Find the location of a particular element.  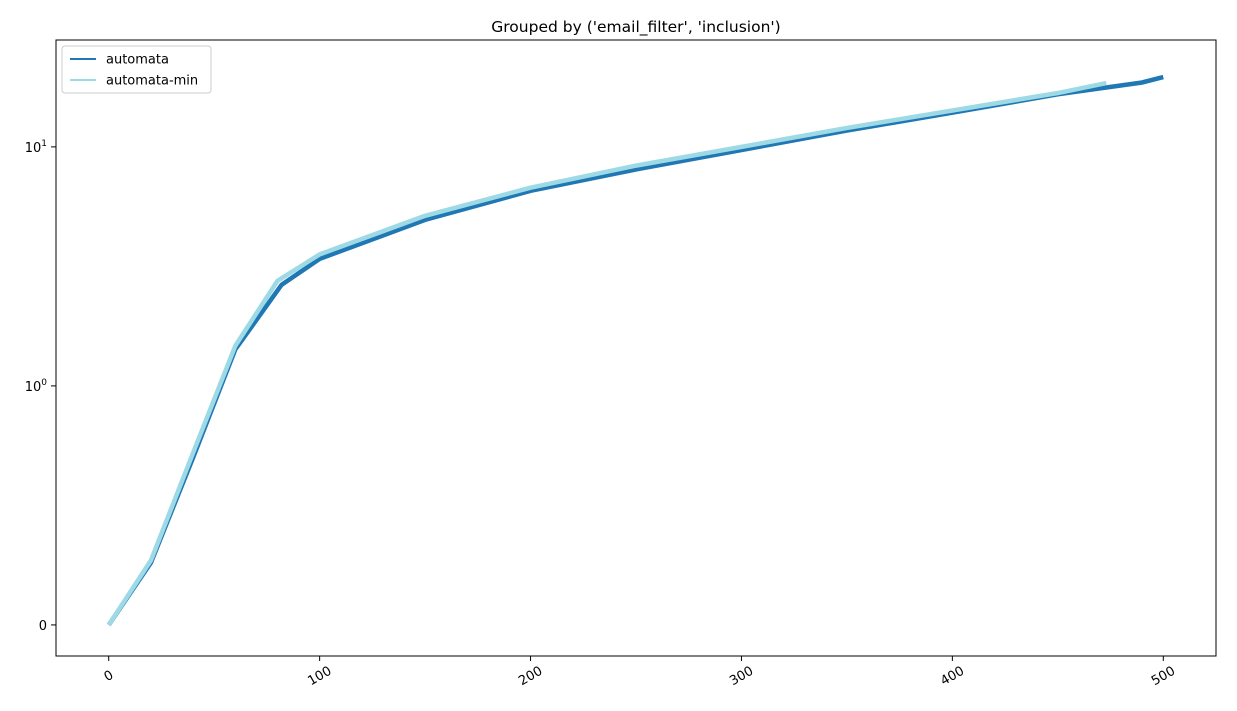

legend-box is located at coordinates (136, 69).